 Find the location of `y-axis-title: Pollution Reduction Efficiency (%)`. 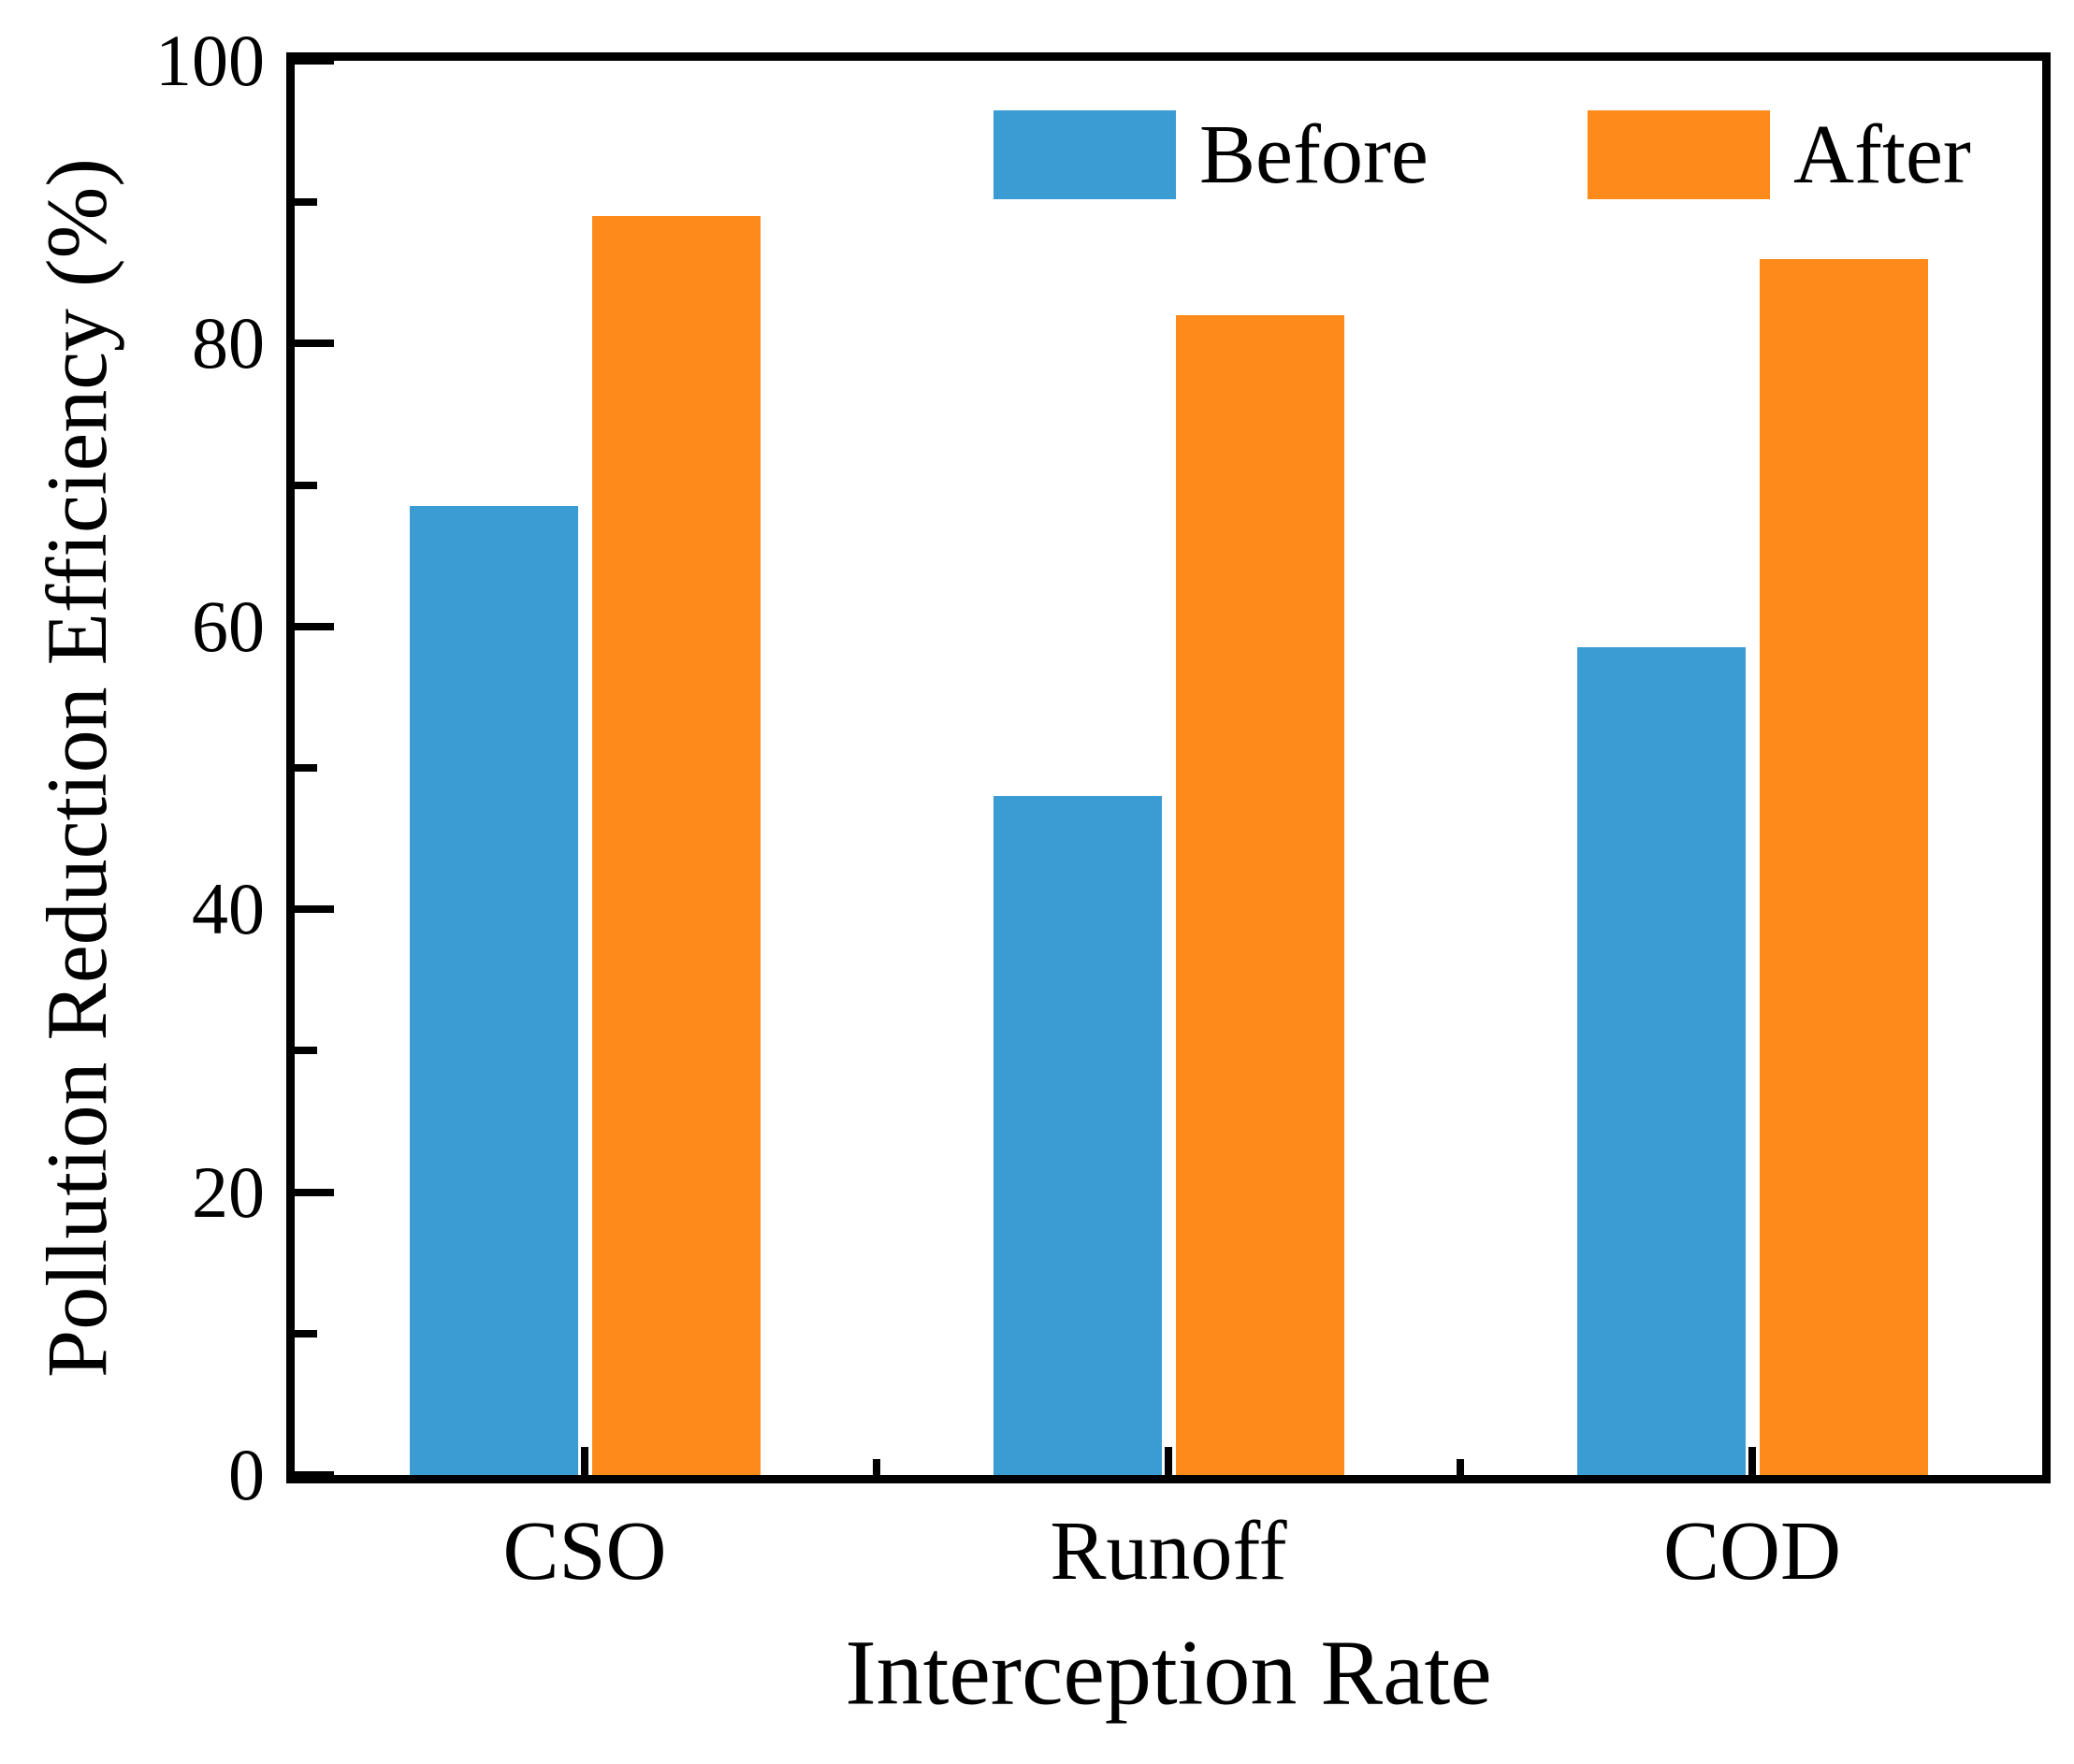

y-axis-title: Pollution Reduction Efficiency (%) is located at coordinates (76, 768).